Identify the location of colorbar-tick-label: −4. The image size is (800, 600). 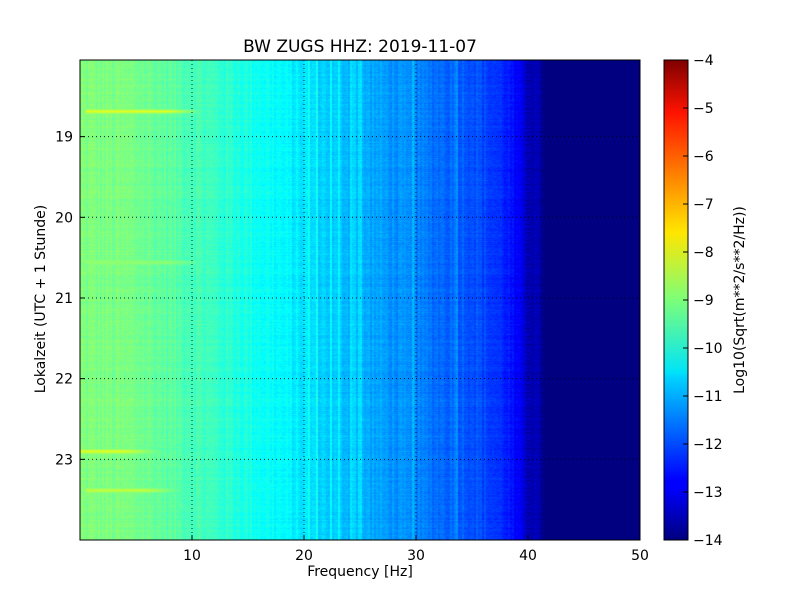
(703, 61).